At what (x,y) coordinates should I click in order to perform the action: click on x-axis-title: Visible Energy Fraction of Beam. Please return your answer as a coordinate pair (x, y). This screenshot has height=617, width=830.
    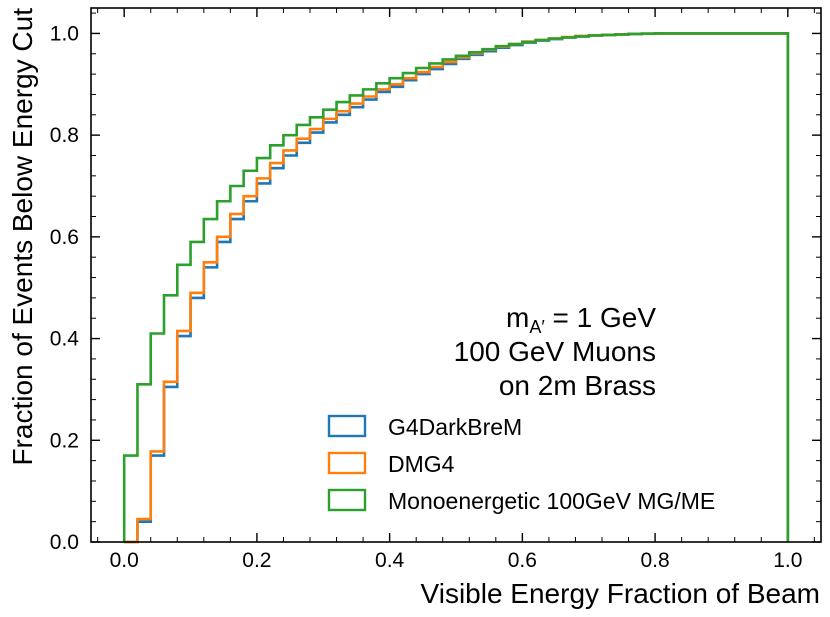
    Looking at the image, I should click on (620, 593).